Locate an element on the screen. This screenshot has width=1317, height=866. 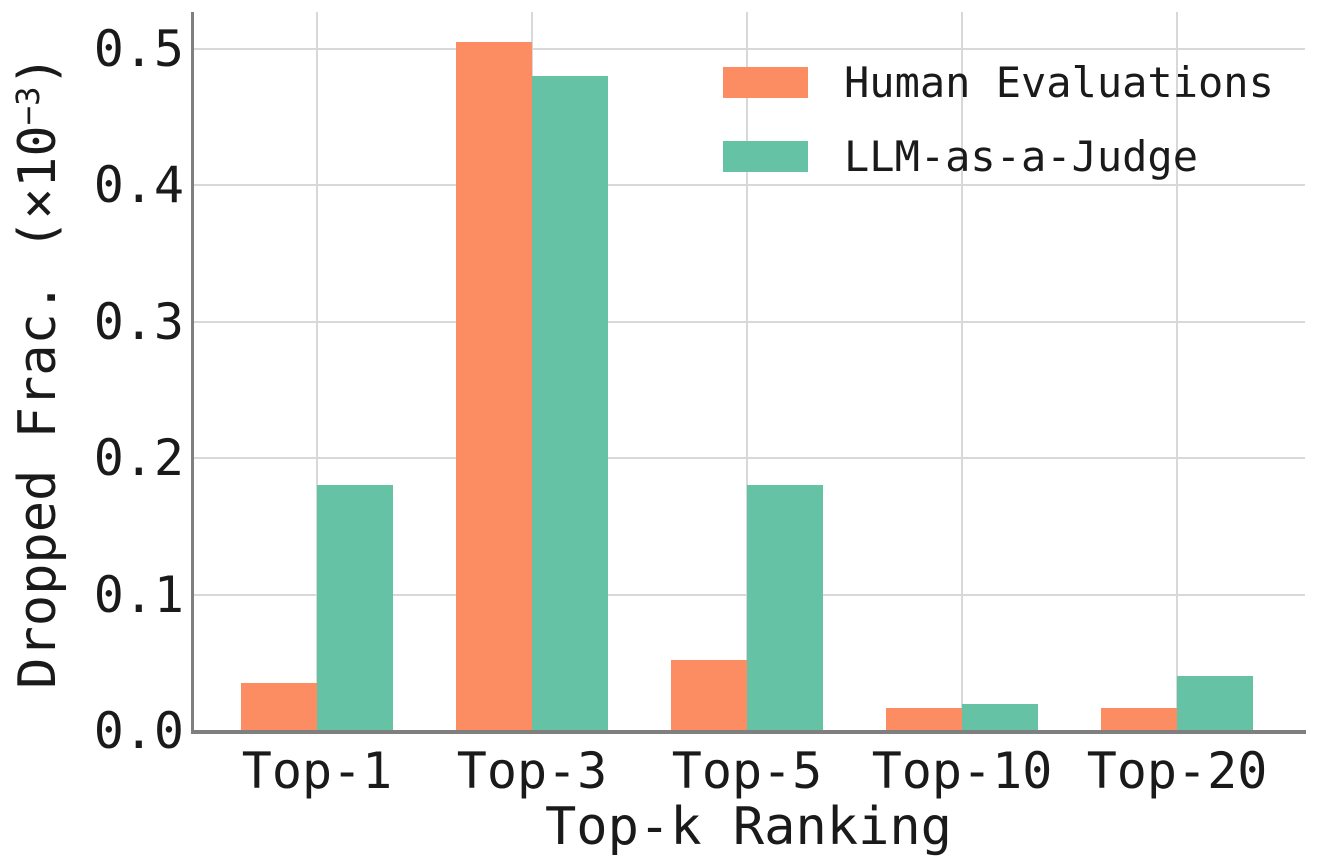
legend-row-human-evaluations: Human Evaluations is located at coordinates (998, 82).